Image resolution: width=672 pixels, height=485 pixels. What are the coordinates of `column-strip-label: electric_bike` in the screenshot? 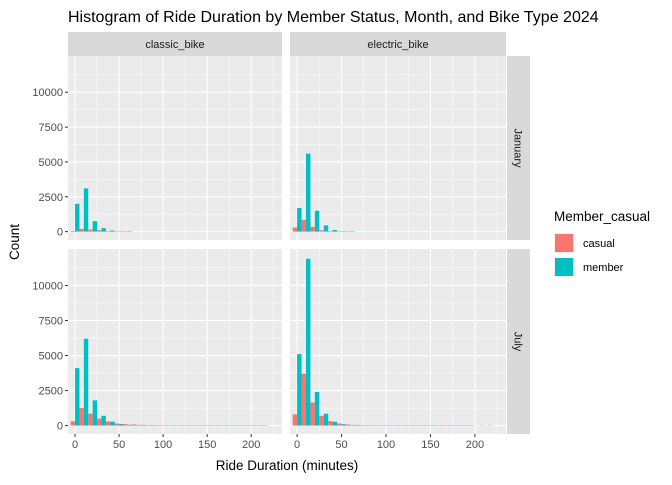 It's located at (397, 45).